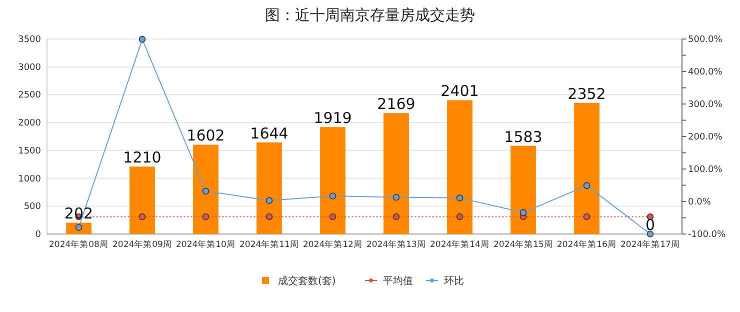  I want to click on x-tick-label: 2024年第15周, so click(523, 244).